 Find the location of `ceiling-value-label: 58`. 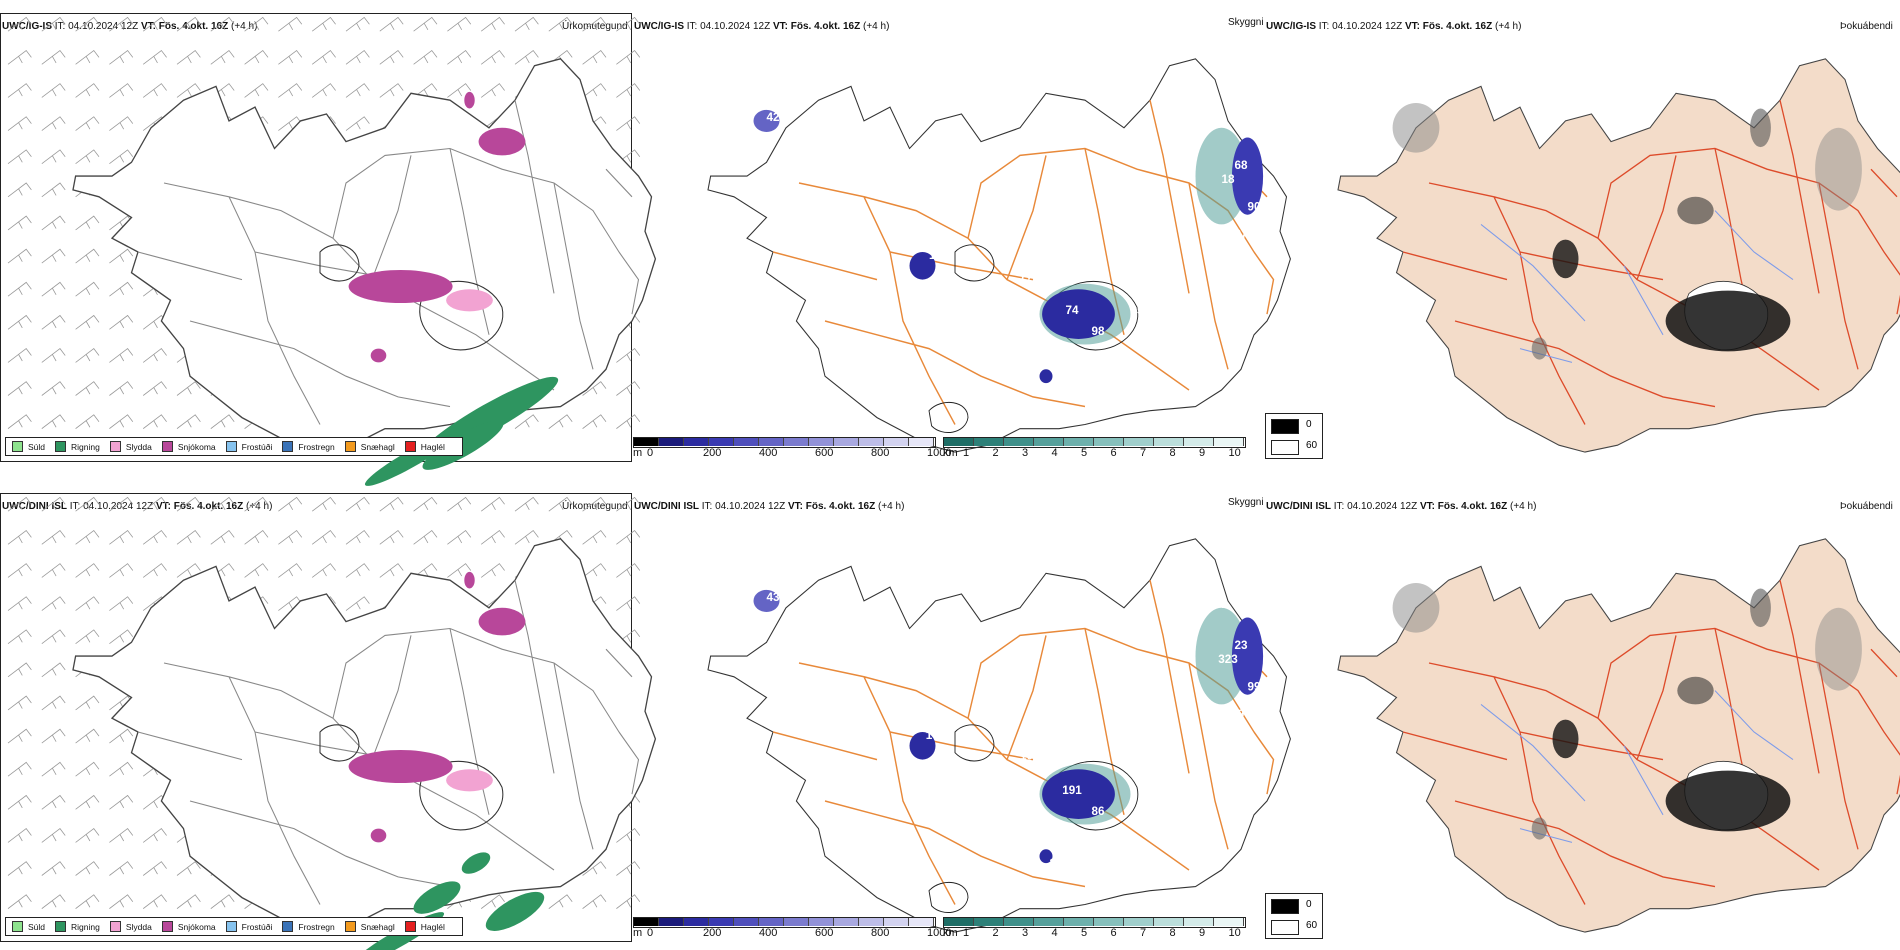

ceiling-value-label: 58 is located at coordinates (1058, 383).